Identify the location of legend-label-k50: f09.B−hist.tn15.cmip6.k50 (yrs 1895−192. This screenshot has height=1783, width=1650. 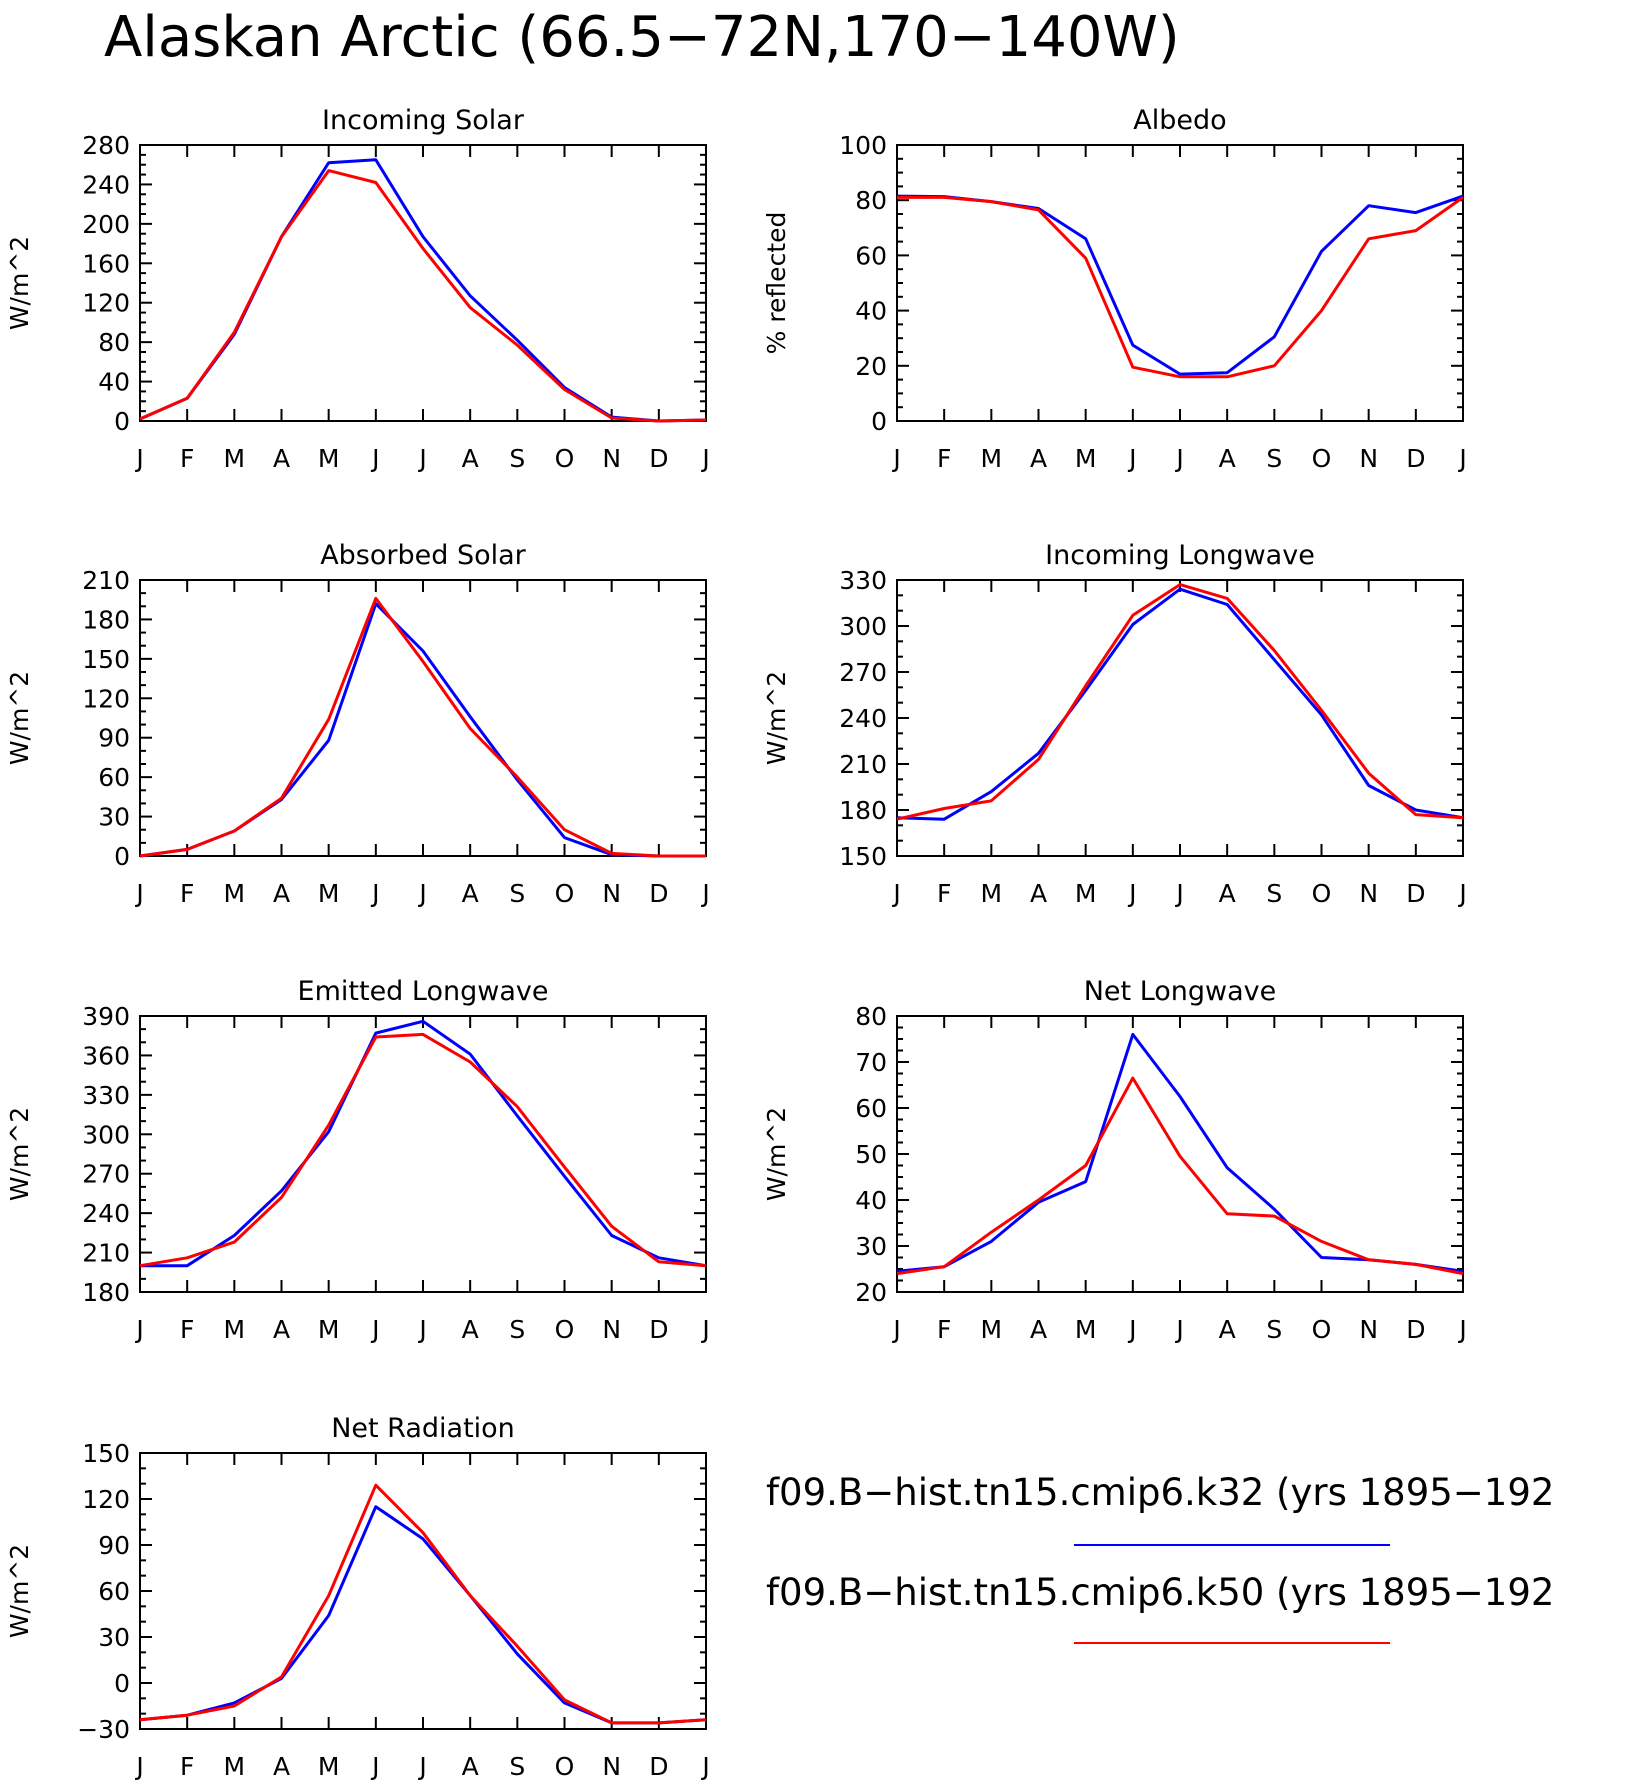
(1160, 1592).